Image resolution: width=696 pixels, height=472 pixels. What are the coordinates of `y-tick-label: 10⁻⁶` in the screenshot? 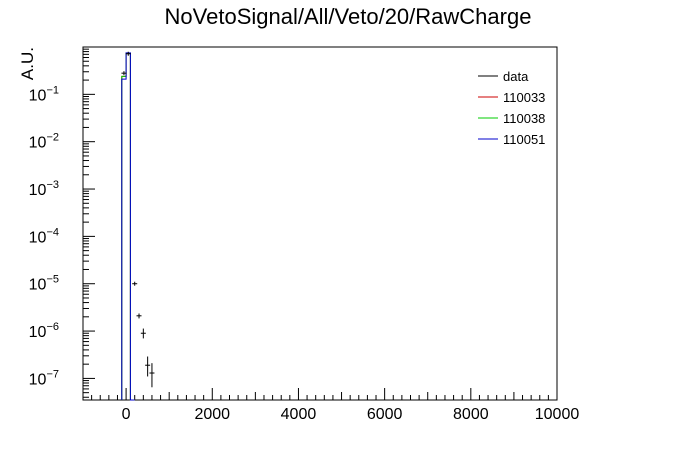 It's located at (44, 331).